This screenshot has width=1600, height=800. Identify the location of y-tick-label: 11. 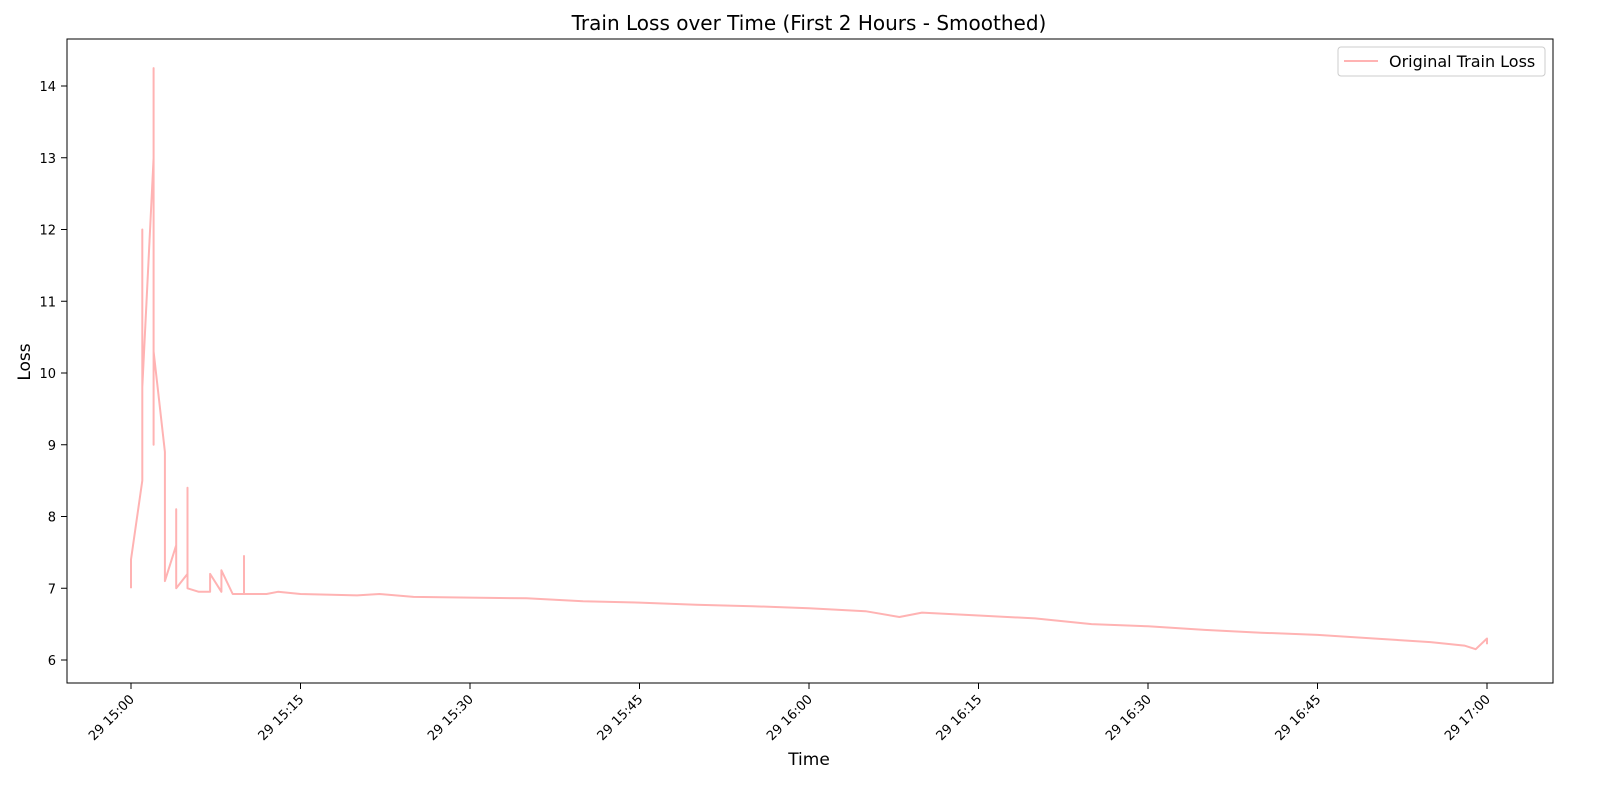
(47, 302).